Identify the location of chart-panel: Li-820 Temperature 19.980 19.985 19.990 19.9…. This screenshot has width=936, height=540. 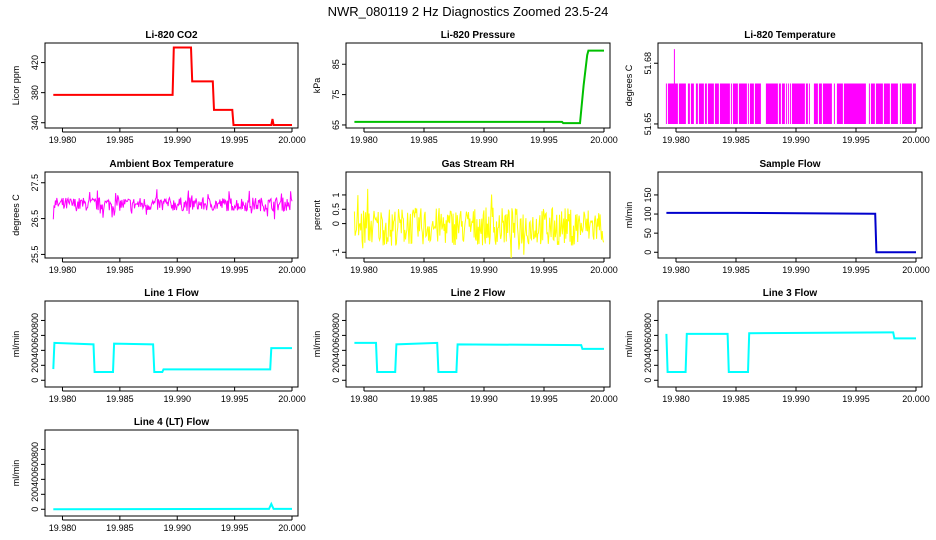
(777, 87).